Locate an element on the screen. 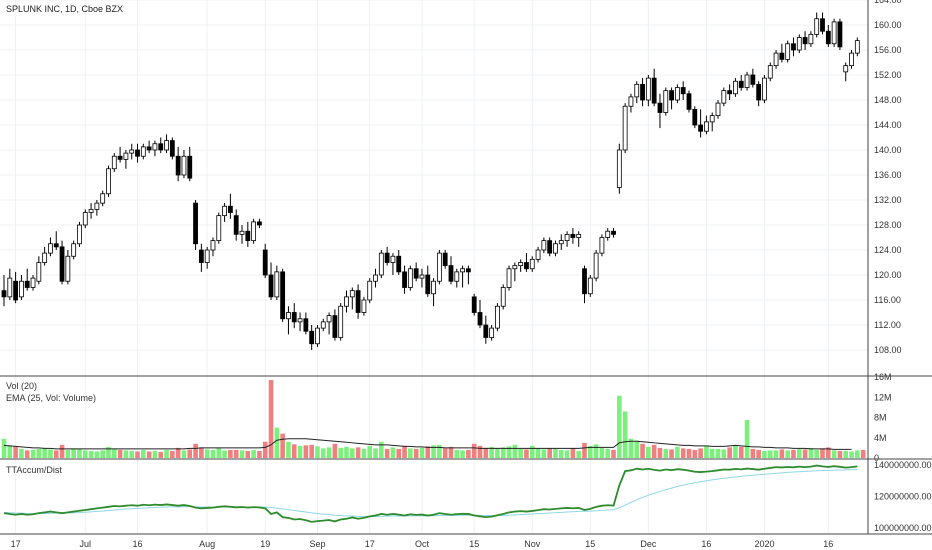 The image size is (932, 550). chart-title: SPLUNK INC, 1D, Cboe BZX is located at coordinates (65, 9).